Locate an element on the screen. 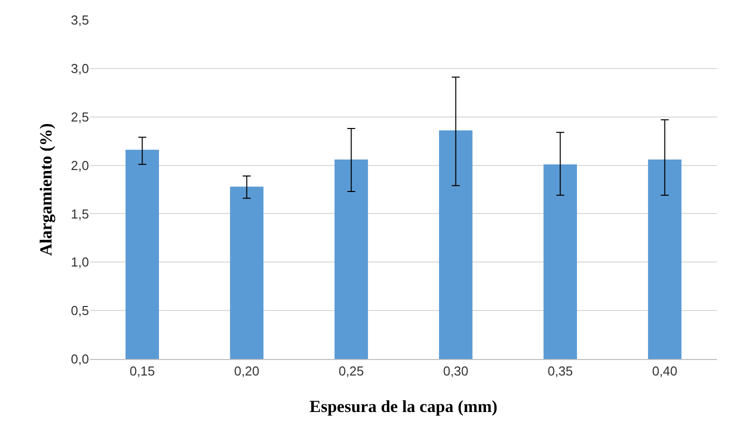  y-tick-label: 0,5 is located at coordinates (79, 310).